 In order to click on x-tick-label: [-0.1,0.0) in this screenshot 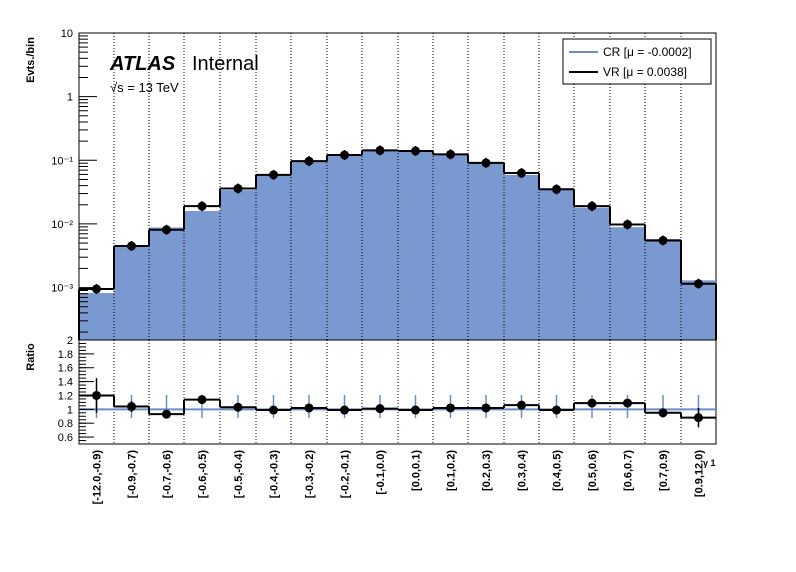, I will do `click(381, 472)`.